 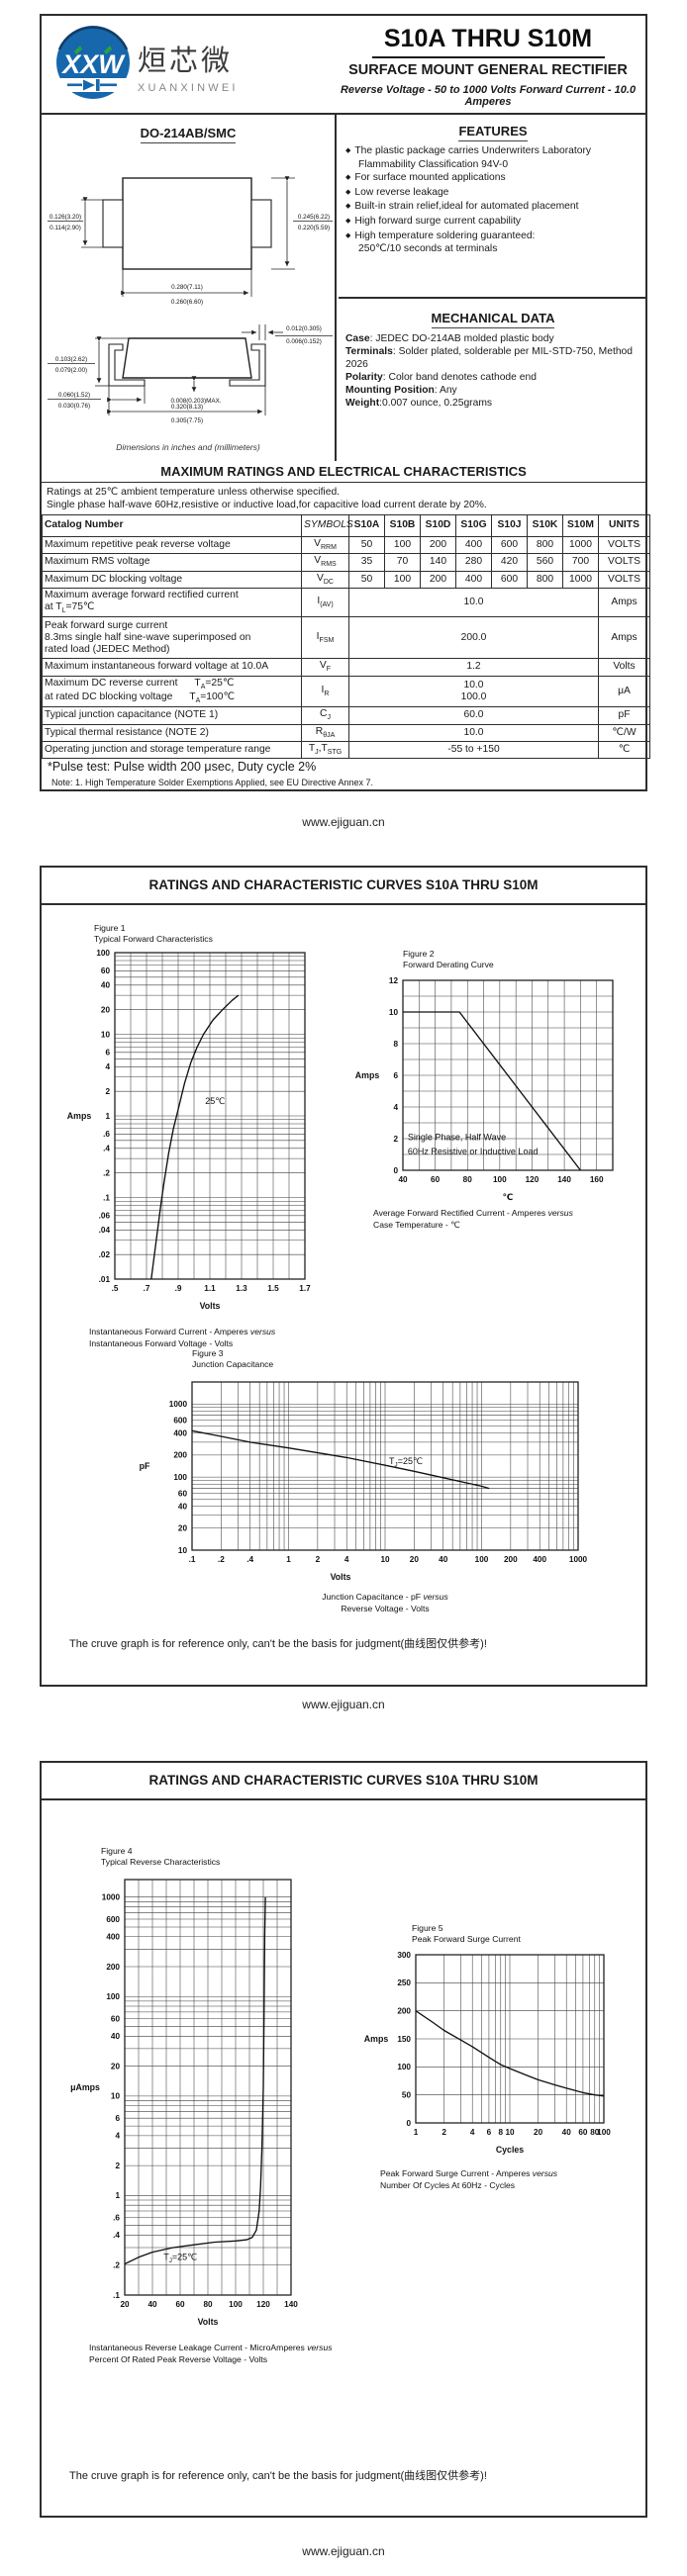 What do you see at coordinates (394, 981) in the screenshot?
I see `svg-text: 12` at bounding box center [394, 981].